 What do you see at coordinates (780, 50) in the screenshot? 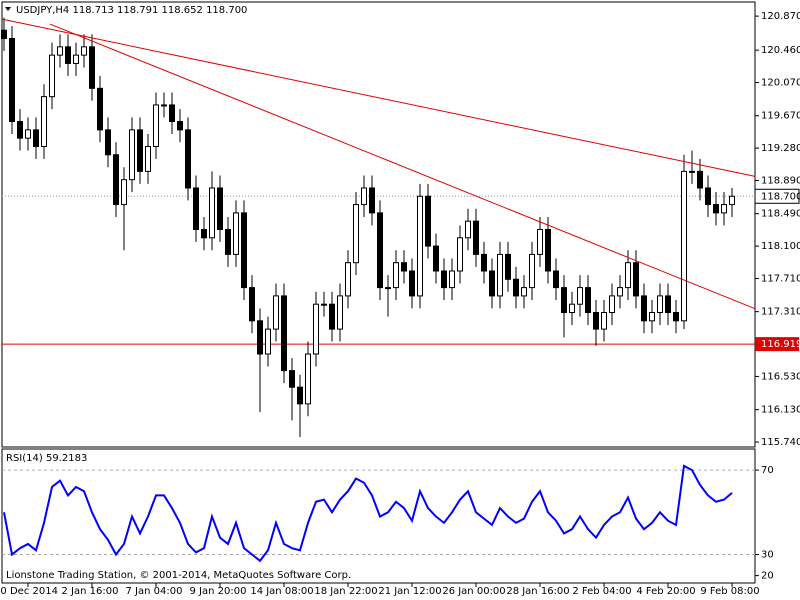
I see `y-tick-label: 120.460` at bounding box center [780, 50].